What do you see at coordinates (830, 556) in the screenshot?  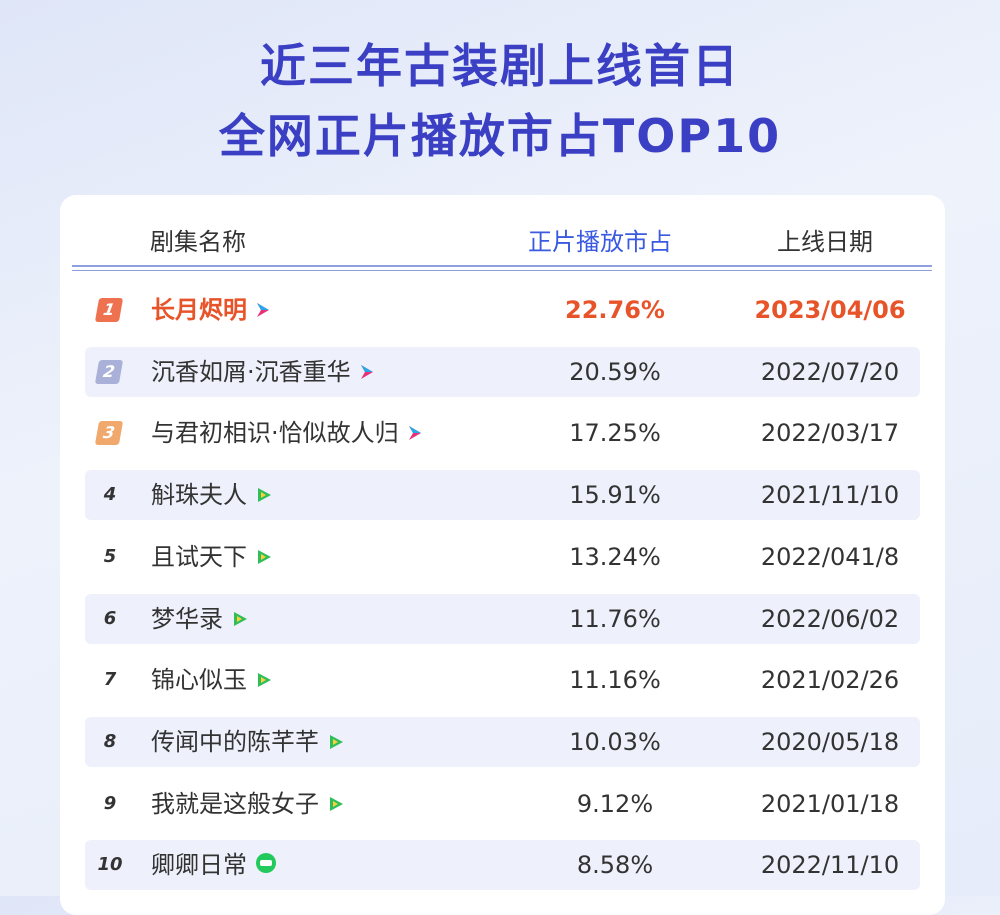 I see `release-date: 2022/041/8` at bounding box center [830, 556].